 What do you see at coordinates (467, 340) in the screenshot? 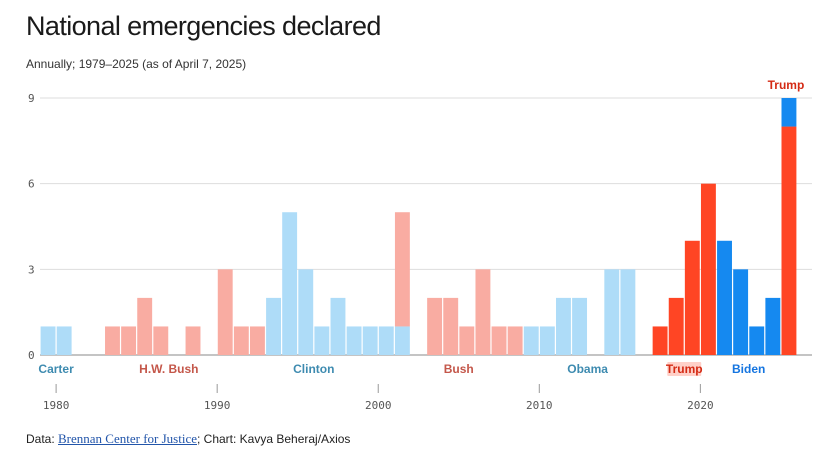
I see `bar-rep-2005` at bounding box center [467, 340].